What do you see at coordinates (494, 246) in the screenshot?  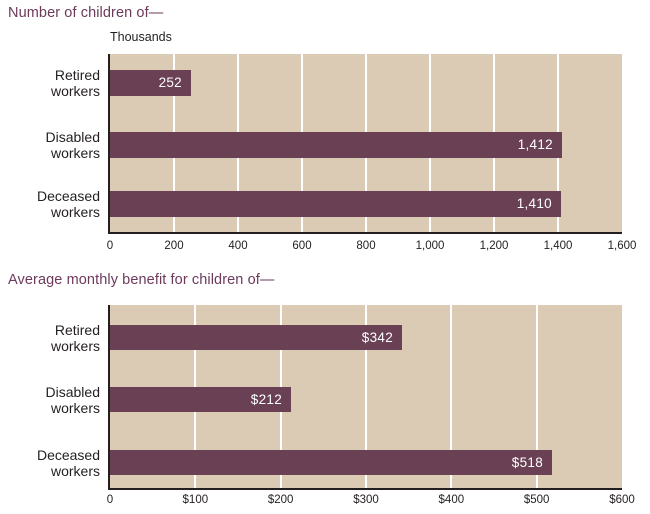 I see `x-axis-tick-label: 1,200` at bounding box center [494, 246].